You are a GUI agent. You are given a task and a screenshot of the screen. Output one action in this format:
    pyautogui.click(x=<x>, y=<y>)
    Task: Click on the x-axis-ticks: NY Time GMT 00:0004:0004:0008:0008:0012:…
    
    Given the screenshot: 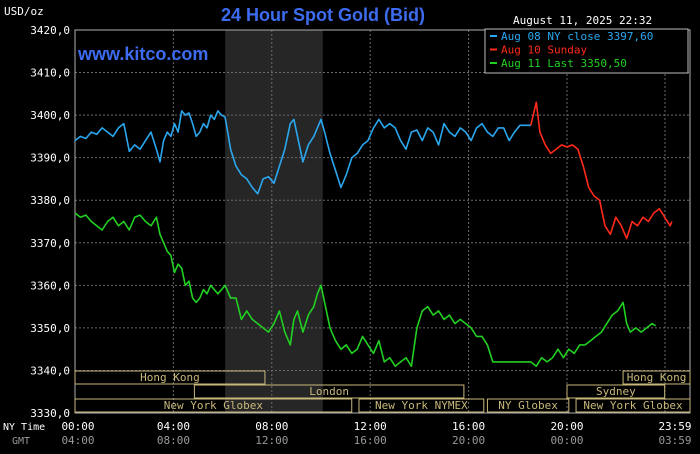 What is the action you would take?
    pyautogui.click(x=347, y=433)
    